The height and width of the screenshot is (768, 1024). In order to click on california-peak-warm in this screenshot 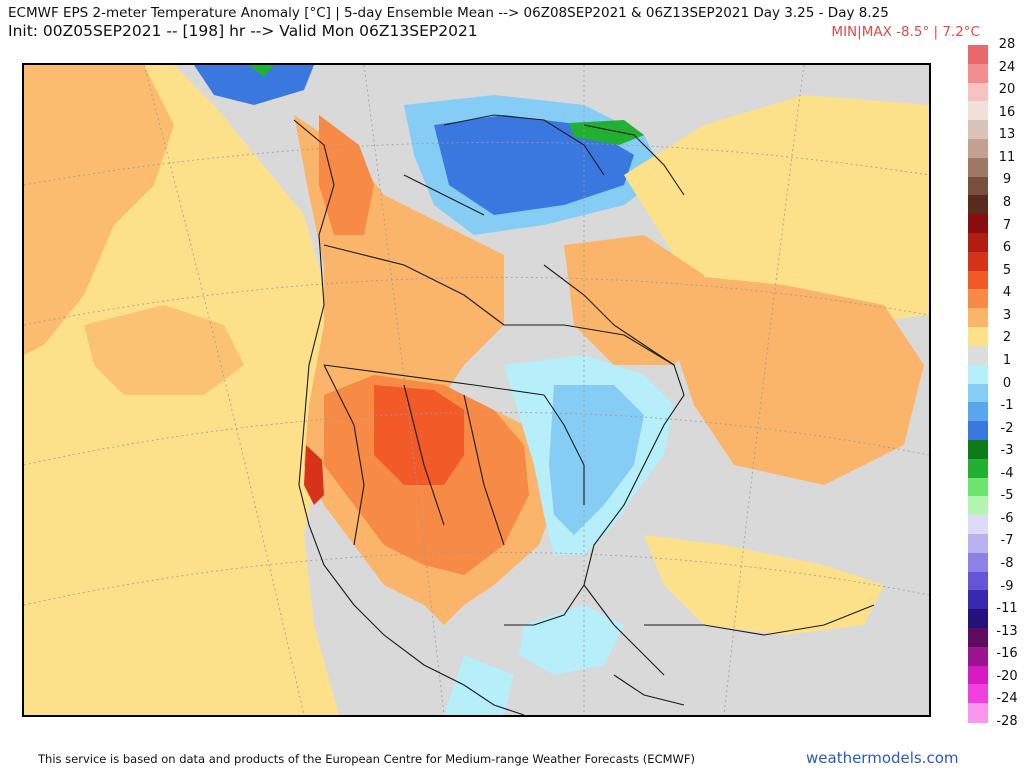, I will do `click(314, 475)`.